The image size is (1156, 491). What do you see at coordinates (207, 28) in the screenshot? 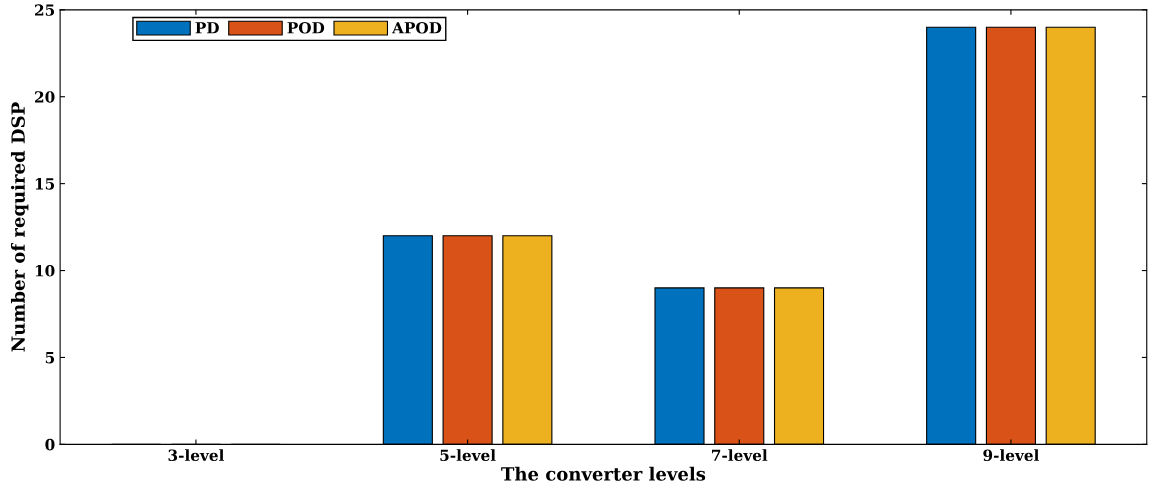
I see `legend-label: PD` at bounding box center [207, 28].